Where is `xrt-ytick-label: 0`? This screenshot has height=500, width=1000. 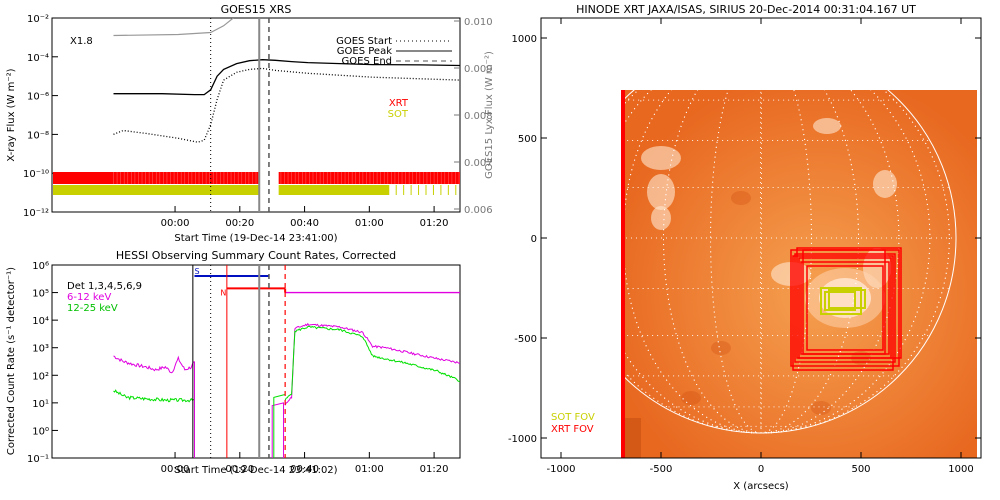 xrt-ytick-label: 0 is located at coordinates (534, 239).